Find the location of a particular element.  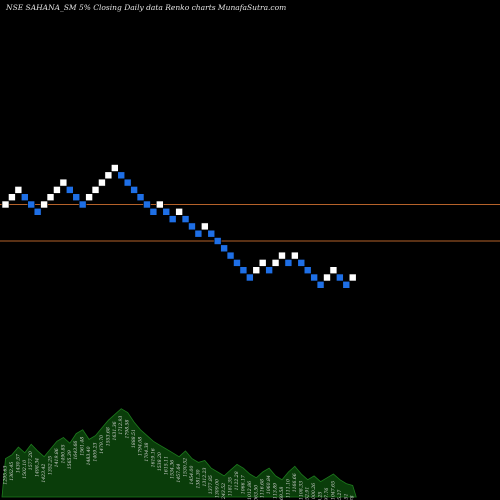

volume-label: 1108.33 is located at coordinates (301, 490).